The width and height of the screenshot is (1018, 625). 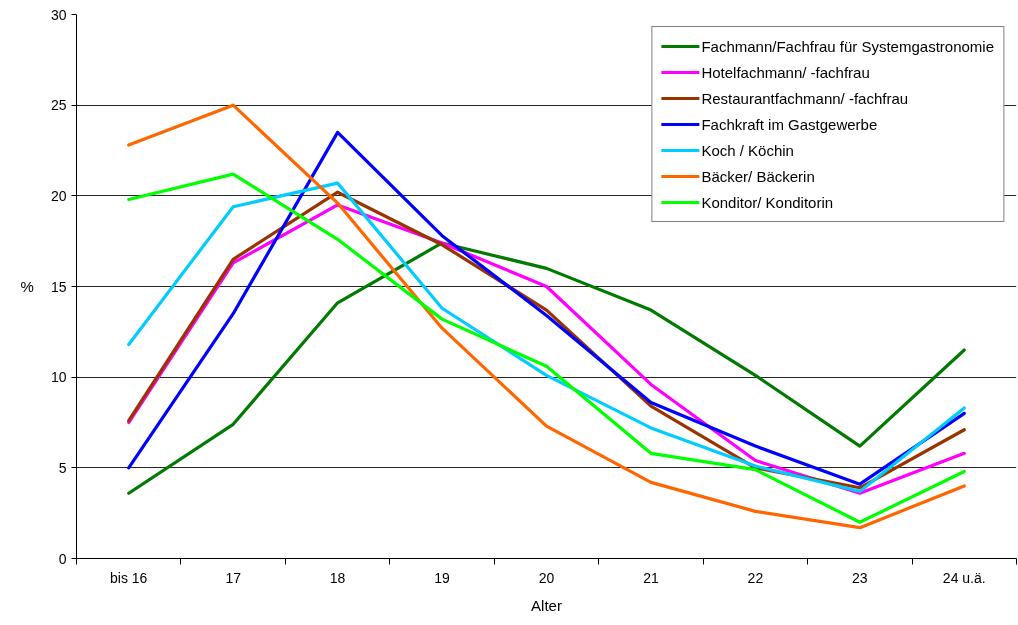 I want to click on legend-label: Koch / Köchin, so click(x=747, y=150).